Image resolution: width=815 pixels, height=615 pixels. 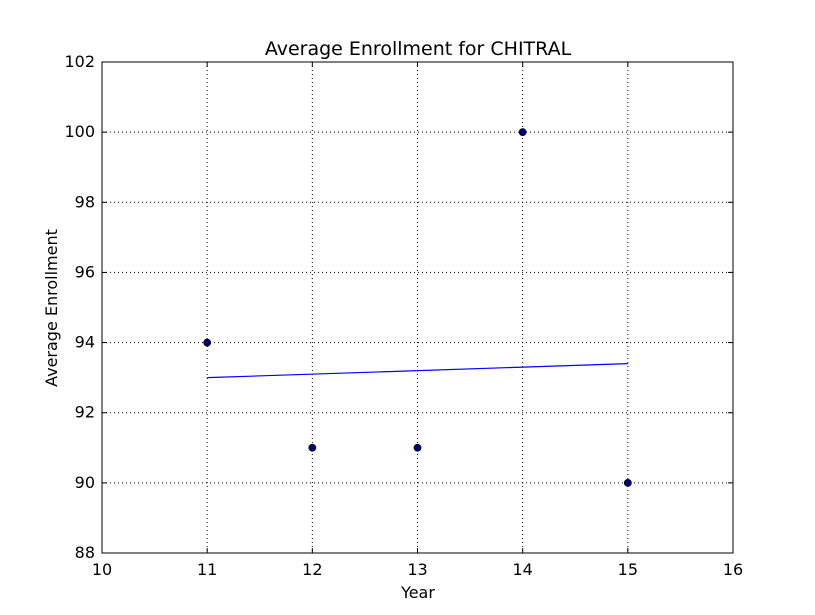 I want to click on trend-line, so click(x=417, y=371).